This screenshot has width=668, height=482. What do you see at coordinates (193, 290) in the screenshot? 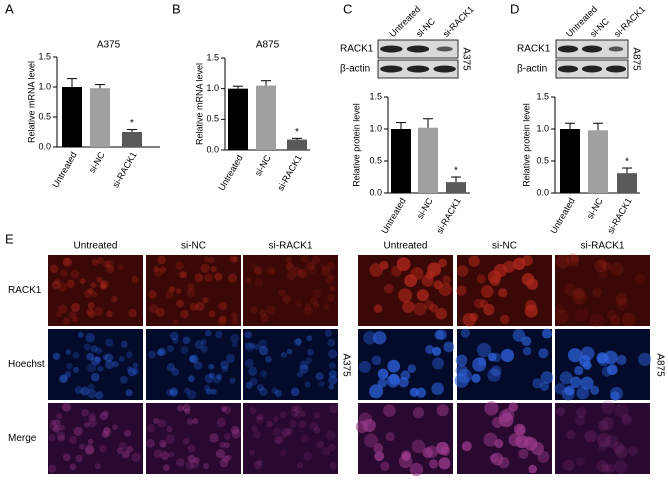
I see `micrograph` at bounding box center [193, 290].